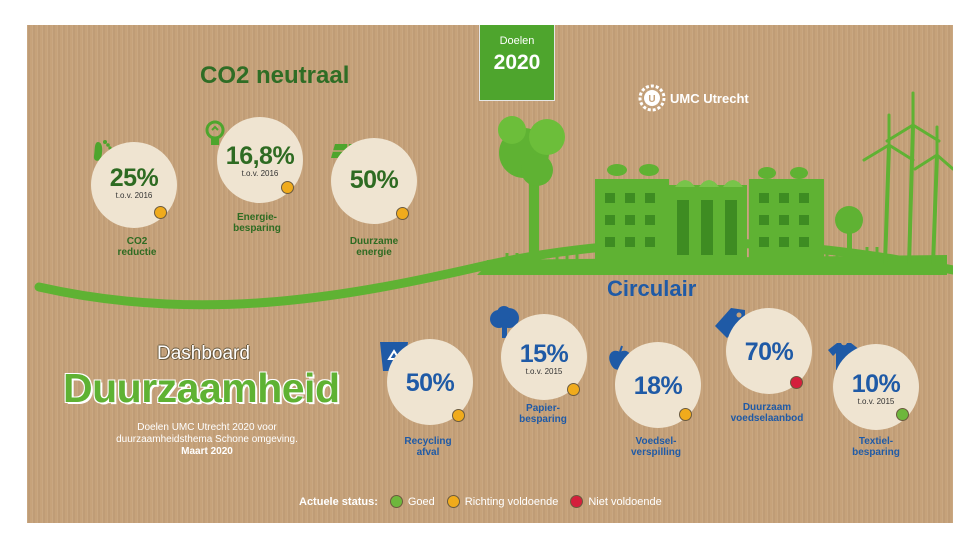 This screenshot has height=551, width=980. Describe the element at coordinates (458, 415) in the screenshot. I see `recycling-status-dot` at that location.